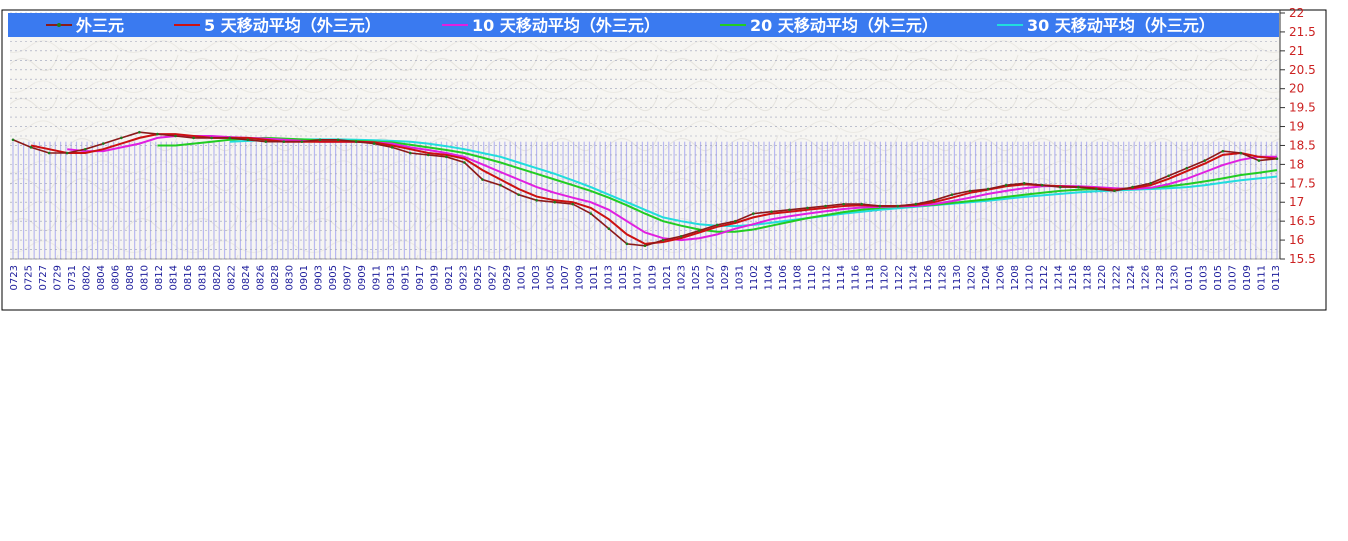  I want to click on x-tick-label: 1118, so click(870, 277).